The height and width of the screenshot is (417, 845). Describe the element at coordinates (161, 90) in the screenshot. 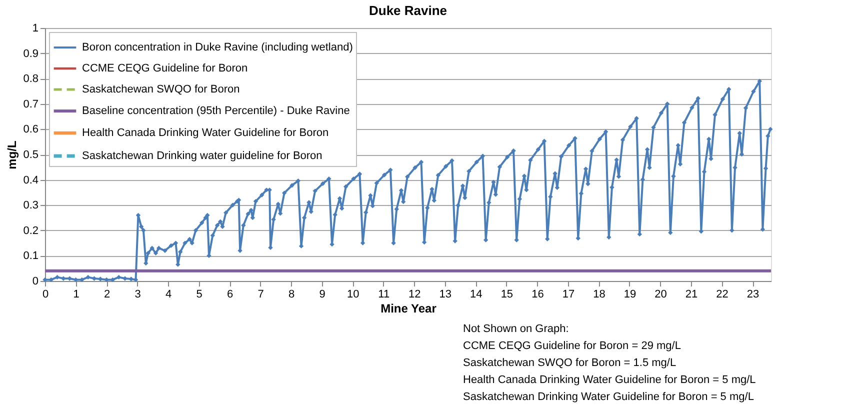

I see `legend-label: Saskatchewan SWQO for Boron` at that location.